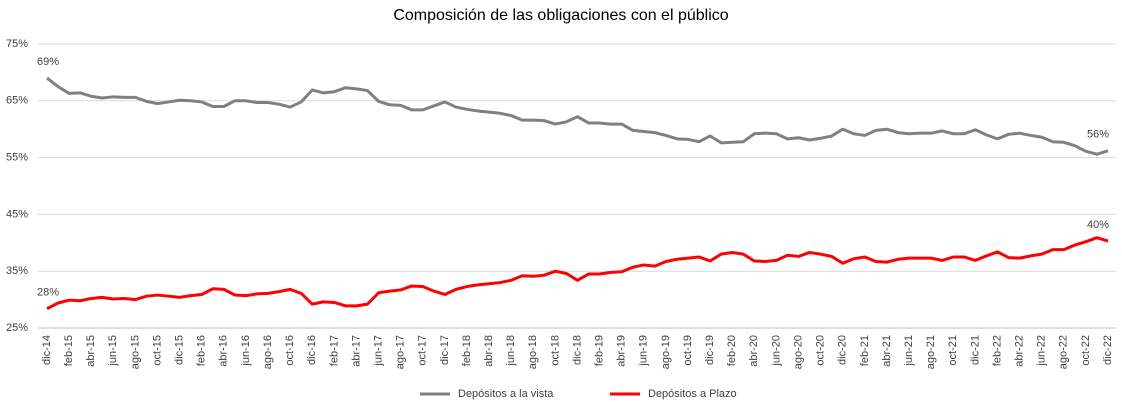  I want to click on x-tick-label: feb-20, so click(732, 350).